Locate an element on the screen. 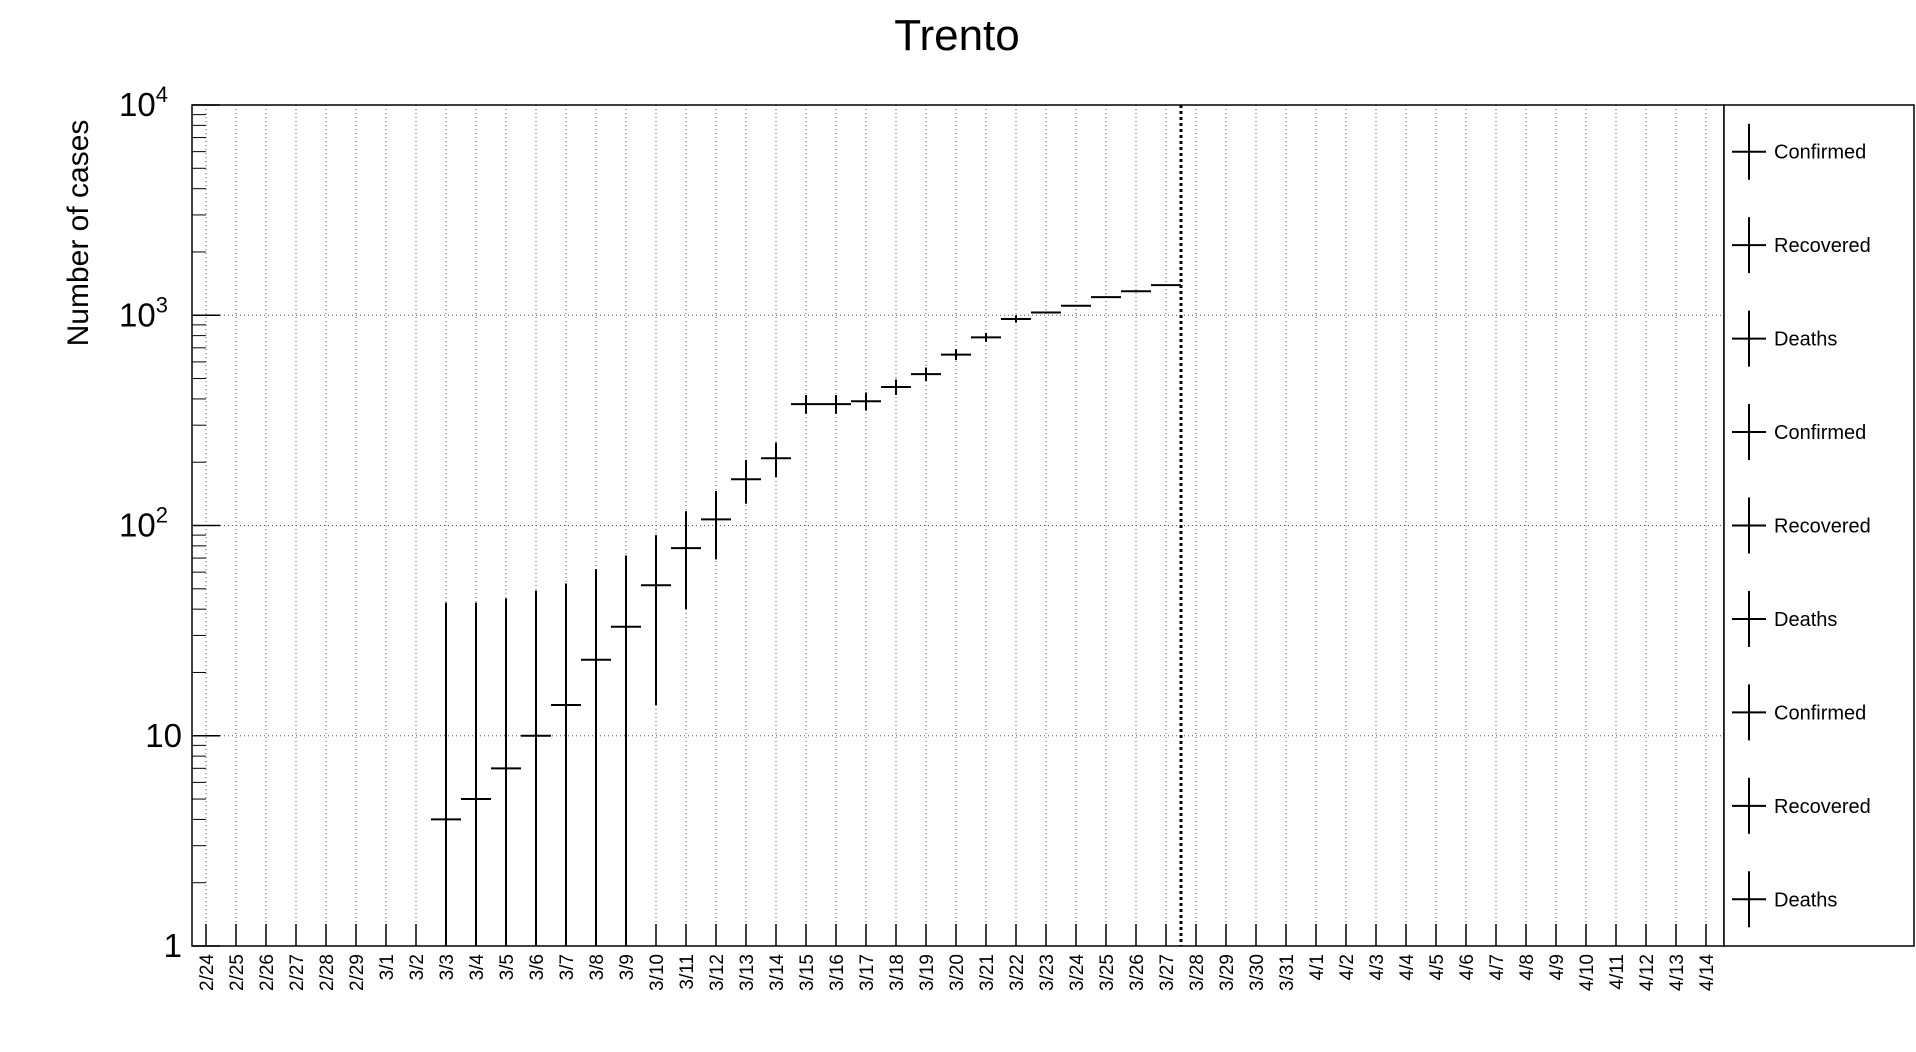  x-tick-label: 4/11 is located at coordinates (1617, 972).